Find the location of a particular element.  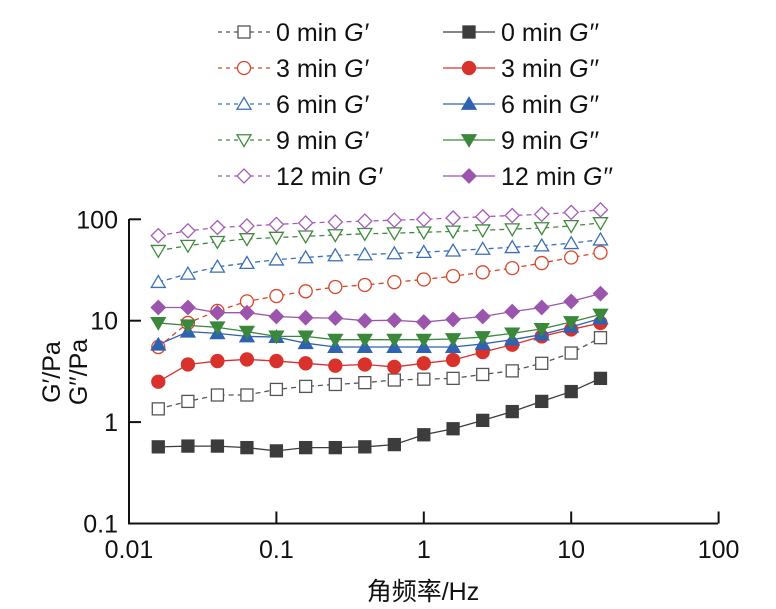

legend-item: 3 min G′ is located at coordinates (294, 69).